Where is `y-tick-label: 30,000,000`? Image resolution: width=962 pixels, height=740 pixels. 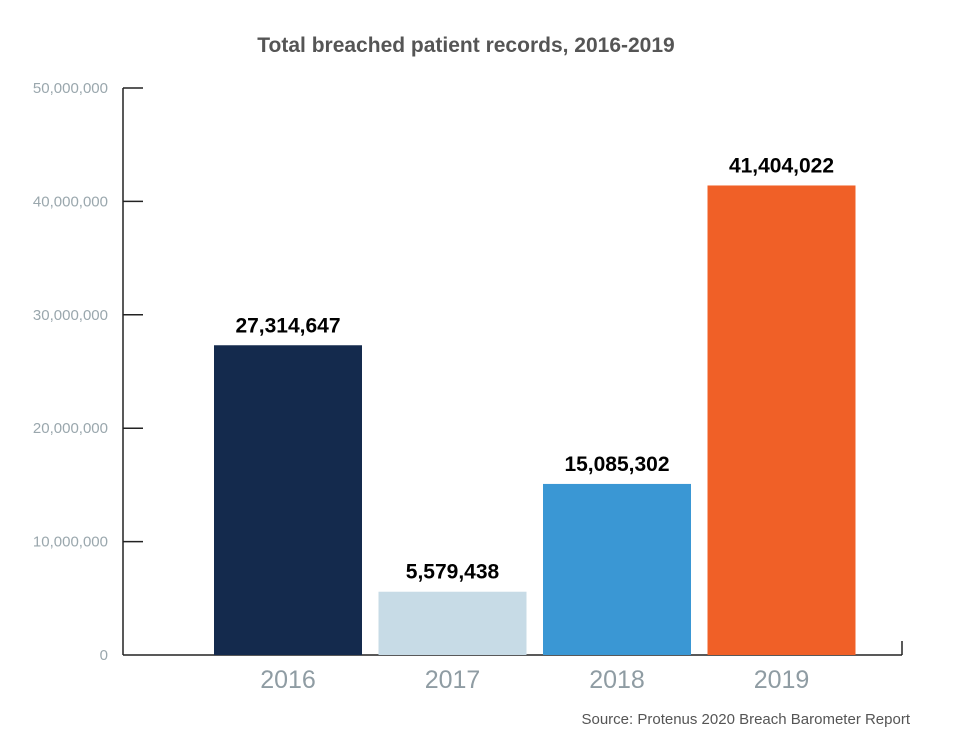 y-tick-label: 30,000,000 is located at coordinates (70, 315).